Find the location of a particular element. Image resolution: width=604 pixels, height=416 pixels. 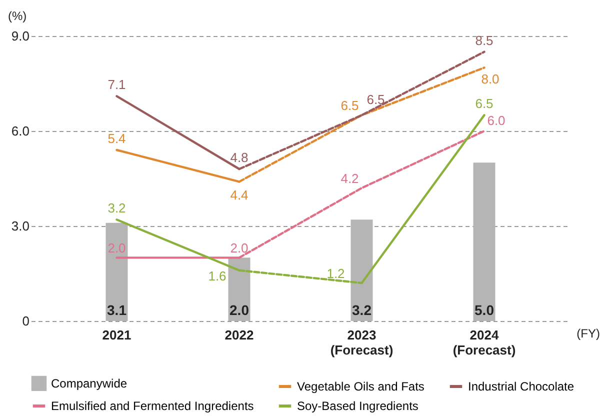

data-label: 4.8 is located at coordinates (239, 157).